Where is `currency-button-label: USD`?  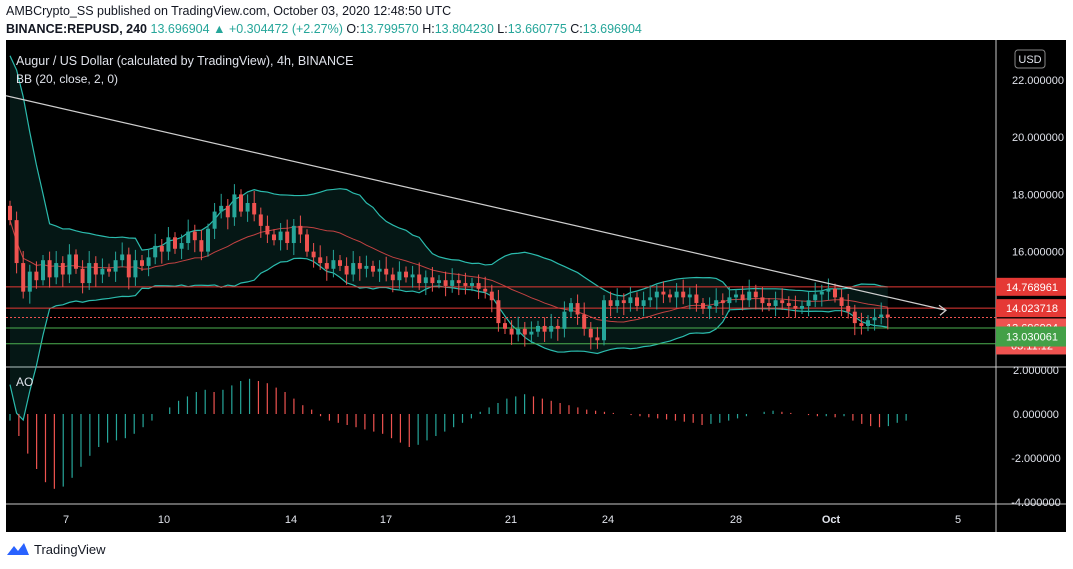
currency-button-label: USD is located at coordinates (1029, 60).